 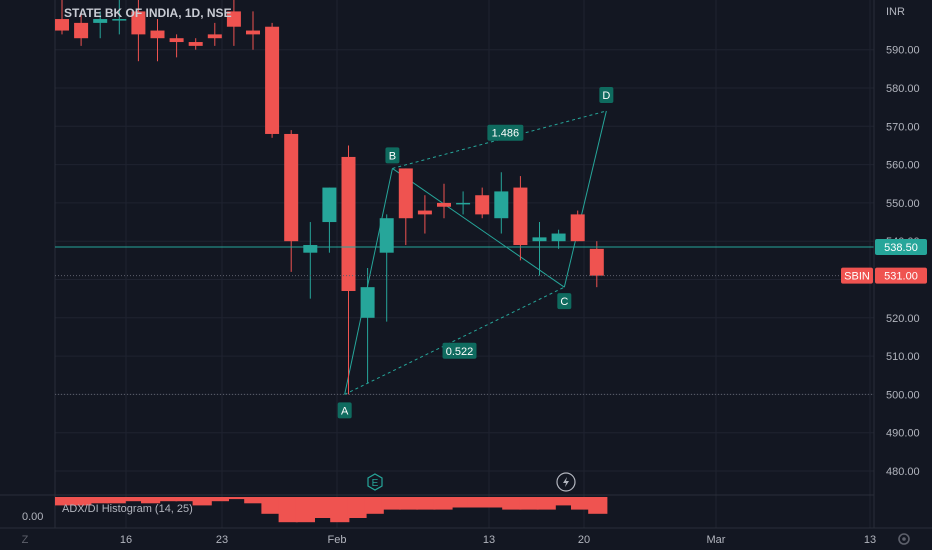 What do you see at coordinates (903, 434) in the screenshot?
I see `price-tick-label: 490.00` at bounding box center [903, 434].